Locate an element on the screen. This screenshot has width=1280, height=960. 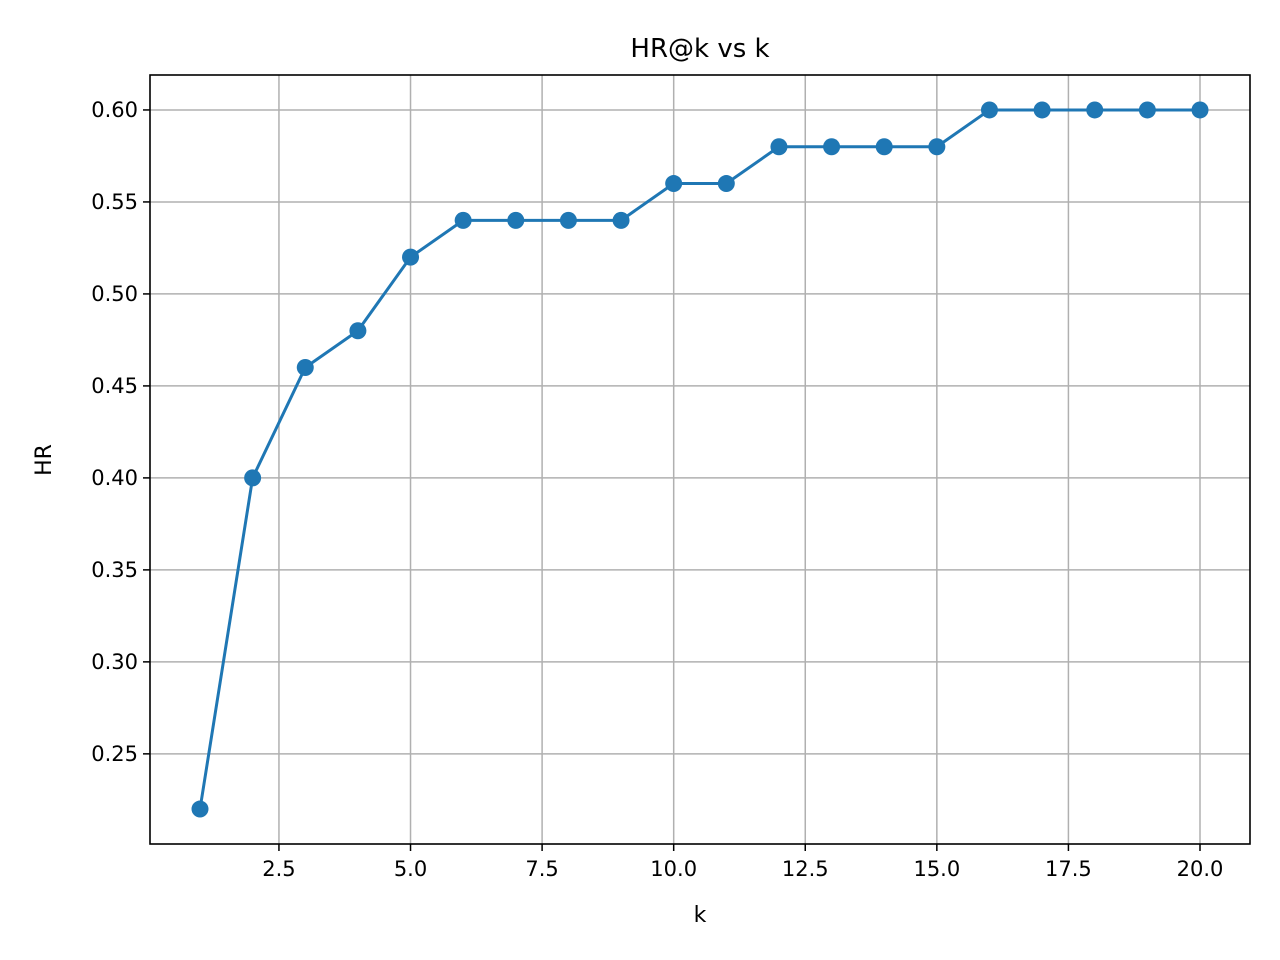
x-tick-label: 20.0 is located at coordinates (1200, 869).